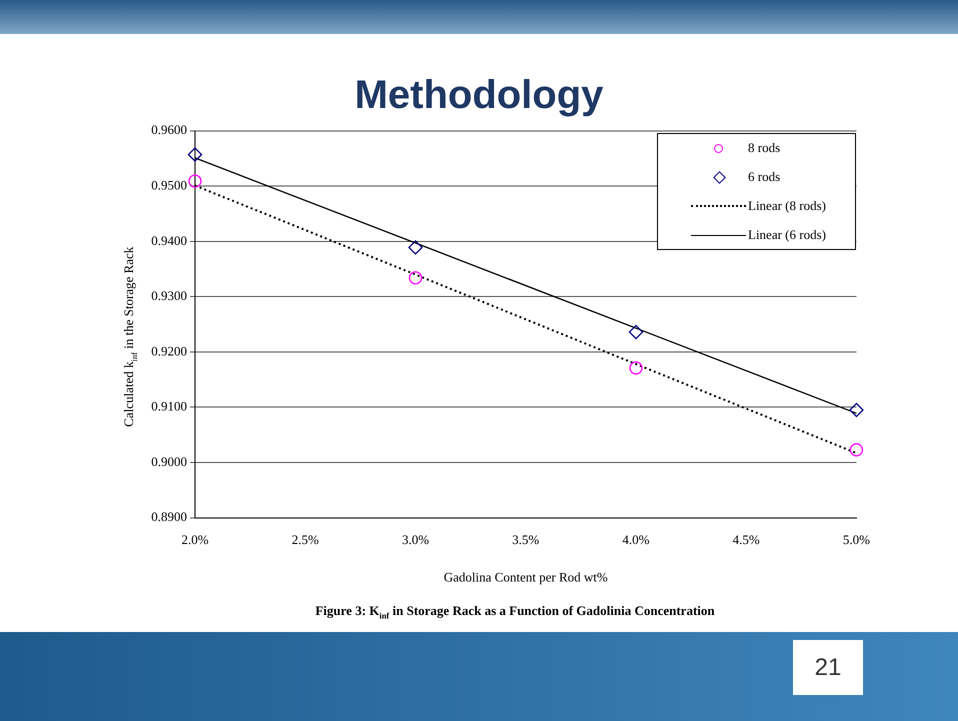 The height and width of the screenshot is (721, 958). I want to click on legend-label: 6 rods, so click(764, 177).